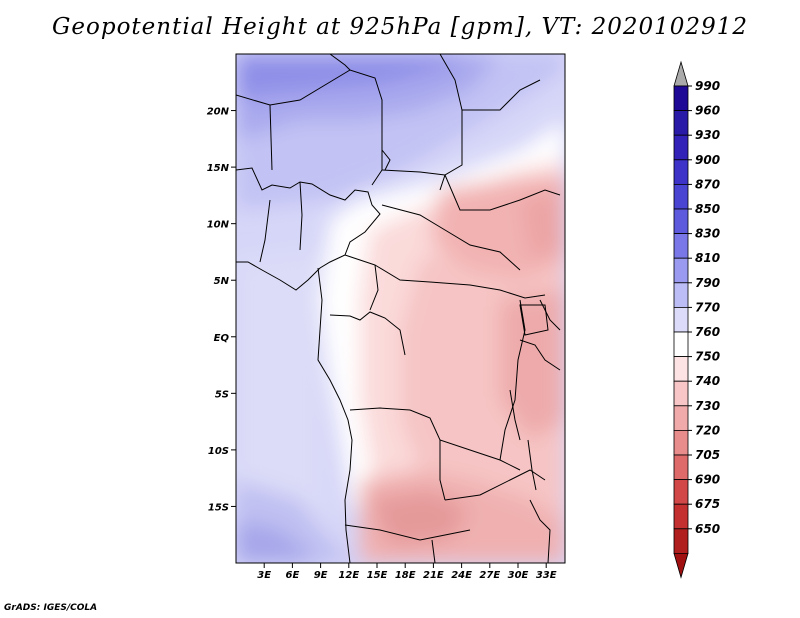 The height and width of the screenshot is (618, 800). I want to click on lat-tick-label: 10S, so click(218, 451).